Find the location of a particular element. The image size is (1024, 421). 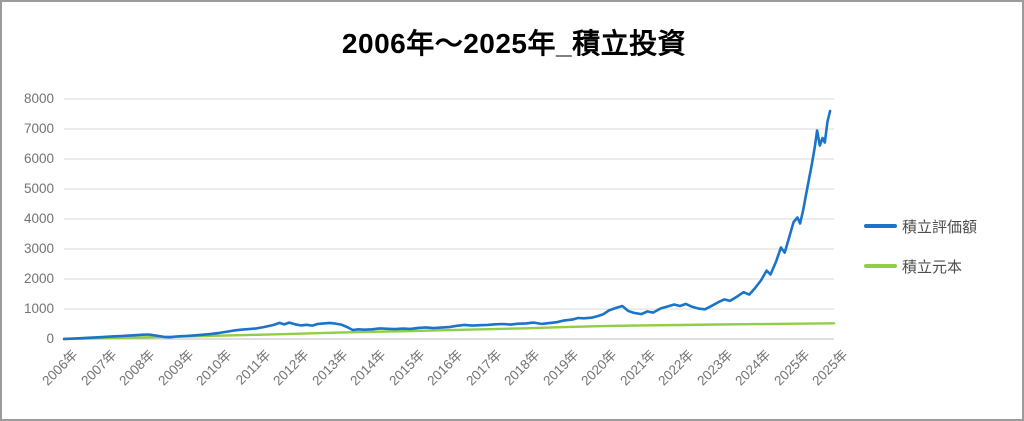

y-axis-tick-label: 4000 is located at coordinates (38, 218).